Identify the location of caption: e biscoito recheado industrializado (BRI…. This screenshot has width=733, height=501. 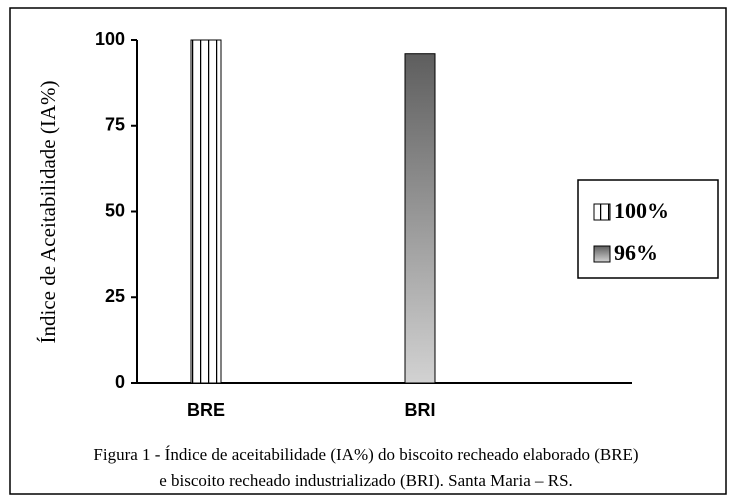
(366, 480).